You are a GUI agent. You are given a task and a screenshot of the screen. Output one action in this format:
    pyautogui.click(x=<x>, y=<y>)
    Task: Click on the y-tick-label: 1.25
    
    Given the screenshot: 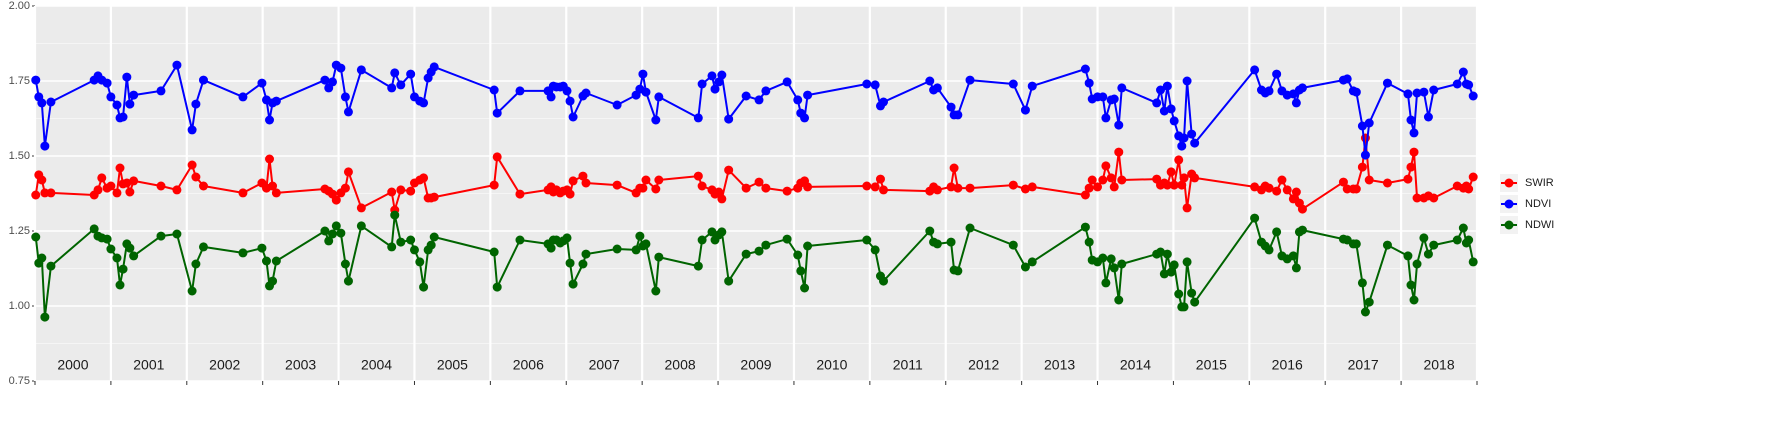 What is the action you would take?
    pyautogui.click(x=19, y=231)
    